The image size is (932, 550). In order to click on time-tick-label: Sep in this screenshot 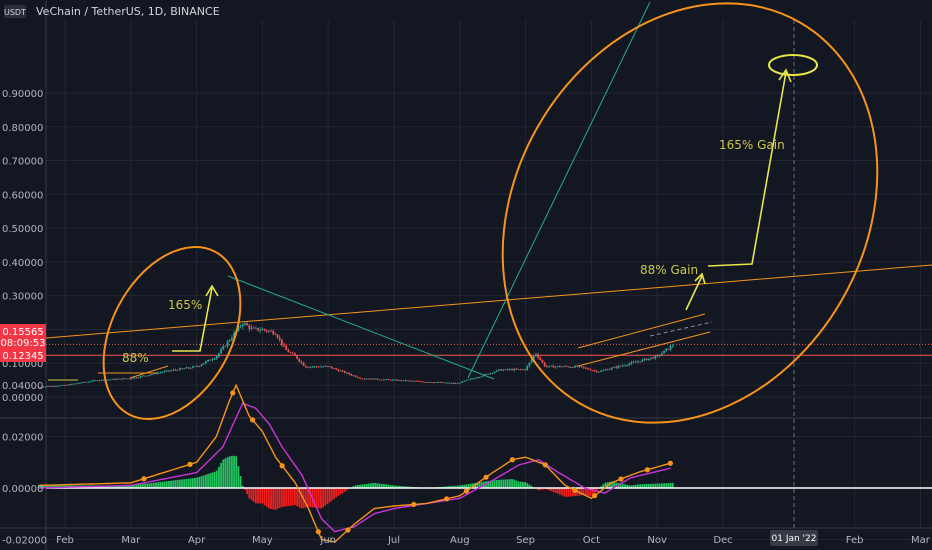, I will do `click(525, 540)`.